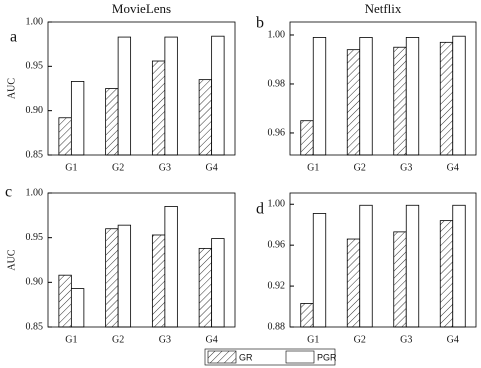  Describe the element at coordinates (383, 8) in the screenshot. I see `chart-title: Netflix` at that location.